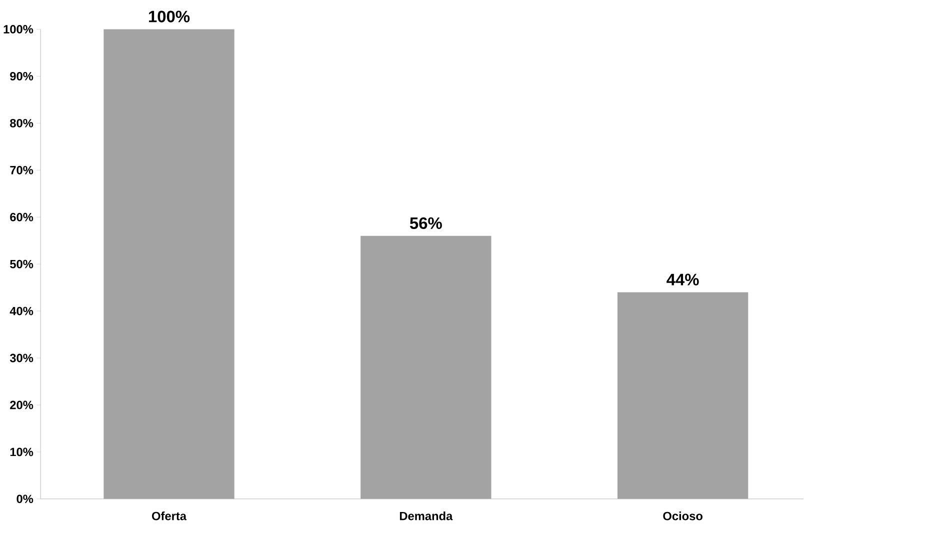 The height and width of the screenshot is (542, 932). Describe the element at coordinates (22, 123) in the screenshot. I see `y-tick-label: 80%` at that location.